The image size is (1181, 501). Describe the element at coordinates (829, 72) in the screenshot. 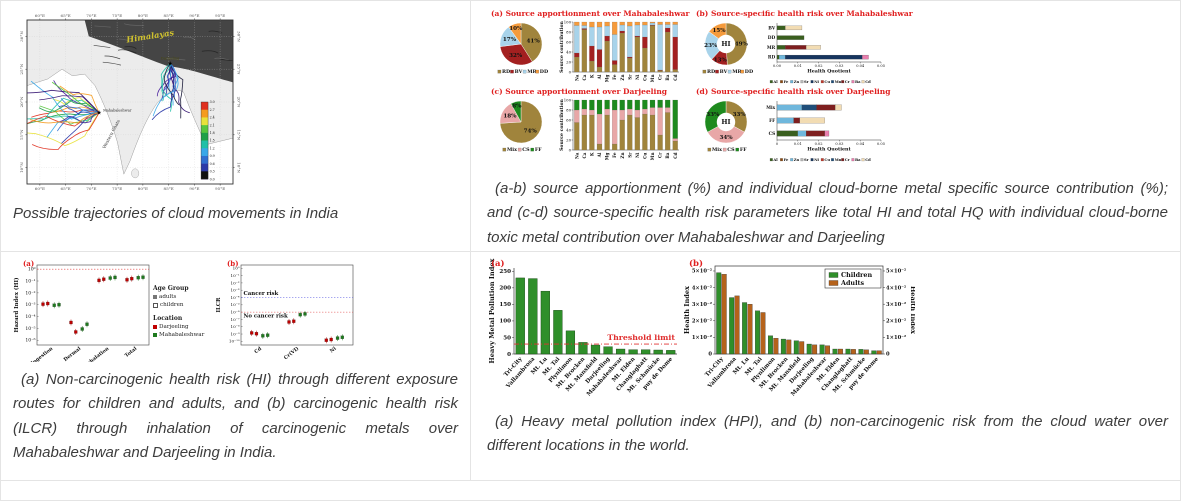

I see `svg-text: Health Quotient` at that location.